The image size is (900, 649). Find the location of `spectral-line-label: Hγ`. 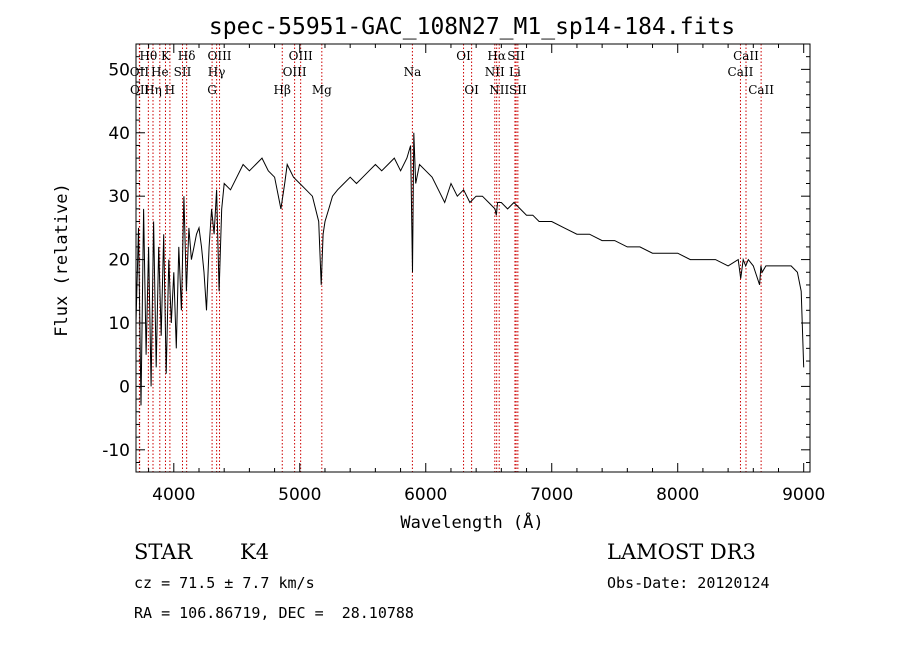

spectral-line-label: Hγ is located at coordinates (217, 72).